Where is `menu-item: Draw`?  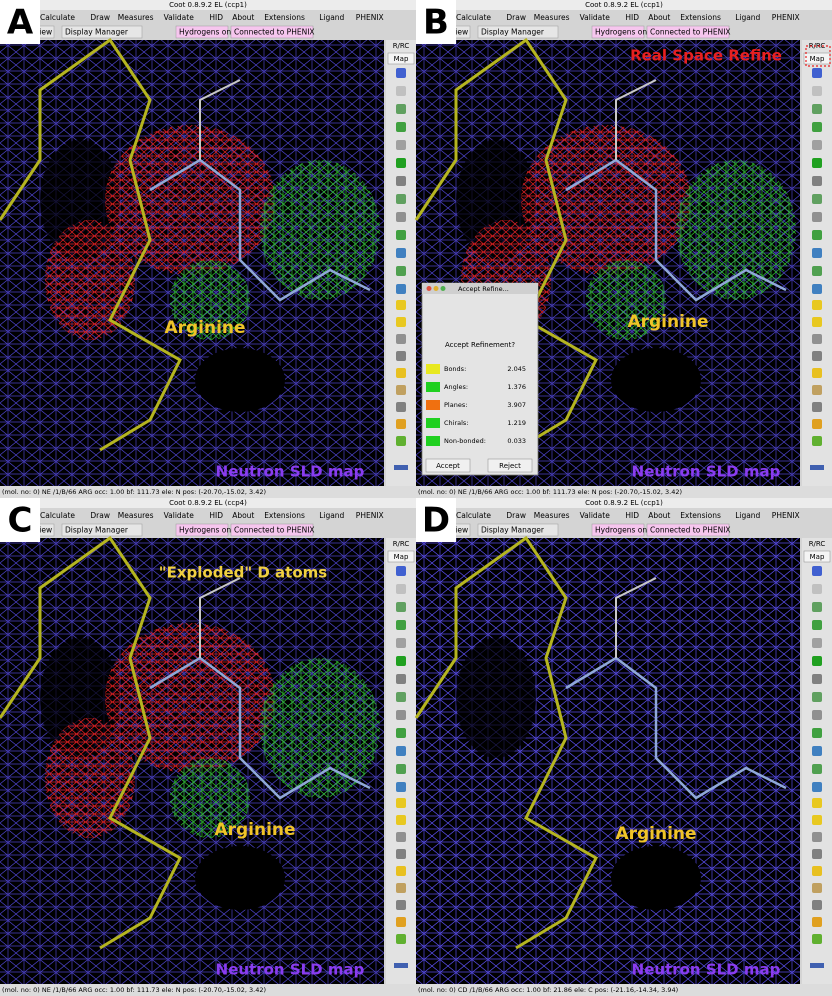
menu-item: Draw is located at coordinates (516, 515).